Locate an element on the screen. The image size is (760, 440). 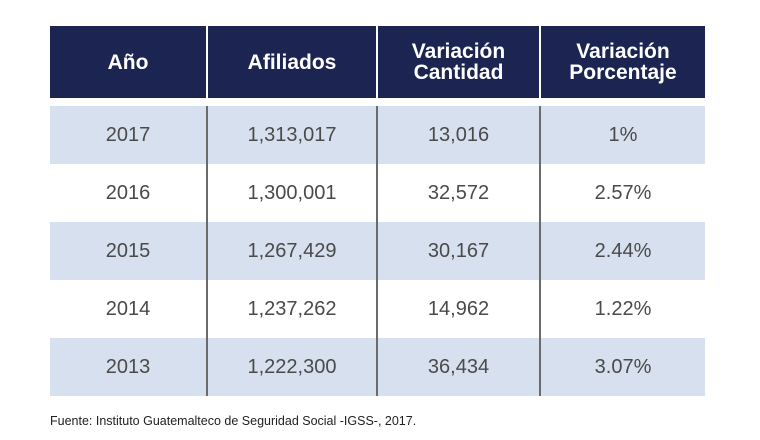
cell-afiliados: 1,300,001 is located at coordinates (293, 193).